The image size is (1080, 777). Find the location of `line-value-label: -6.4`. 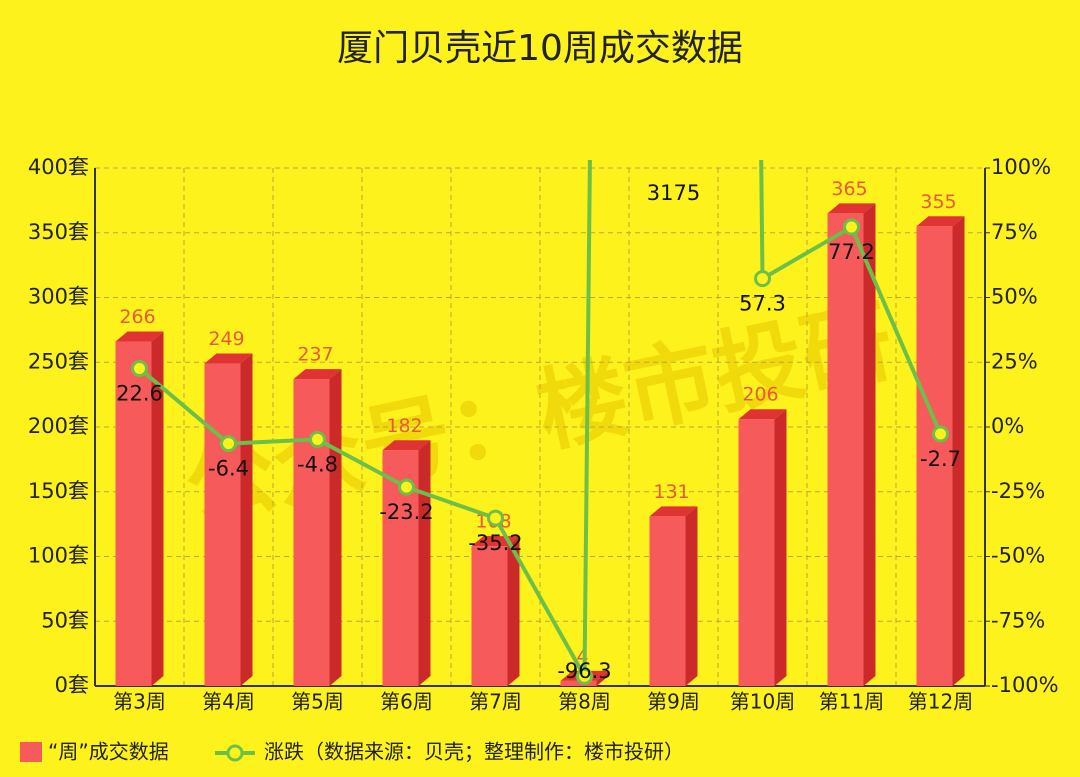

line-value-label: -6.4 is located at coordinates (228, 469).